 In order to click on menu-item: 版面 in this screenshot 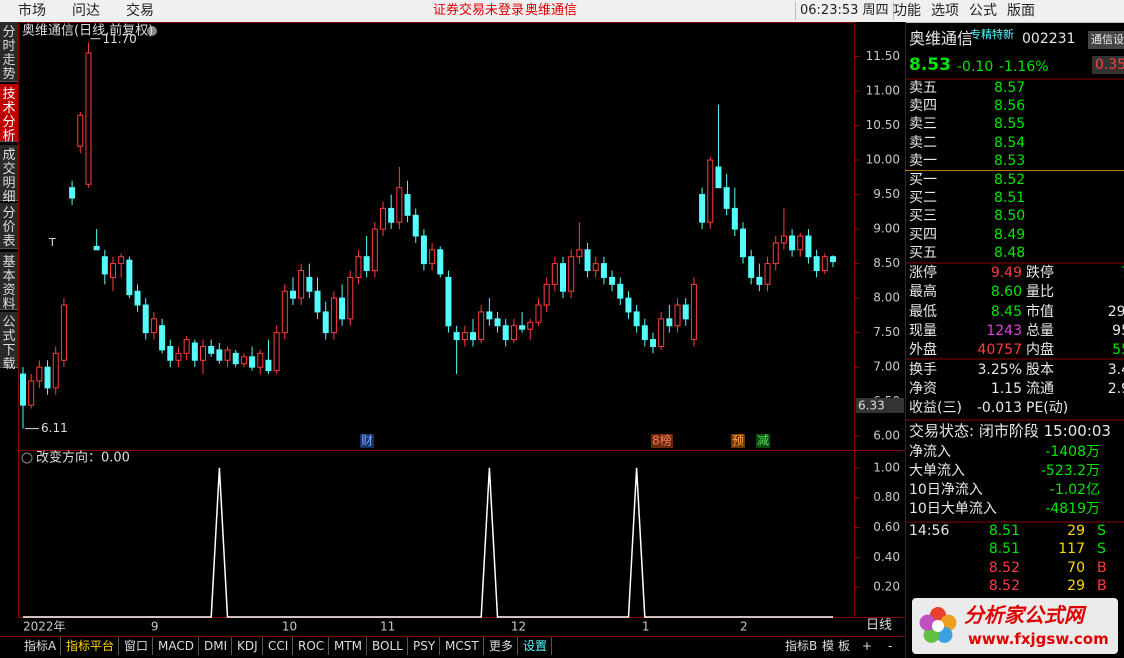, I will do `click(1021, 11)`.